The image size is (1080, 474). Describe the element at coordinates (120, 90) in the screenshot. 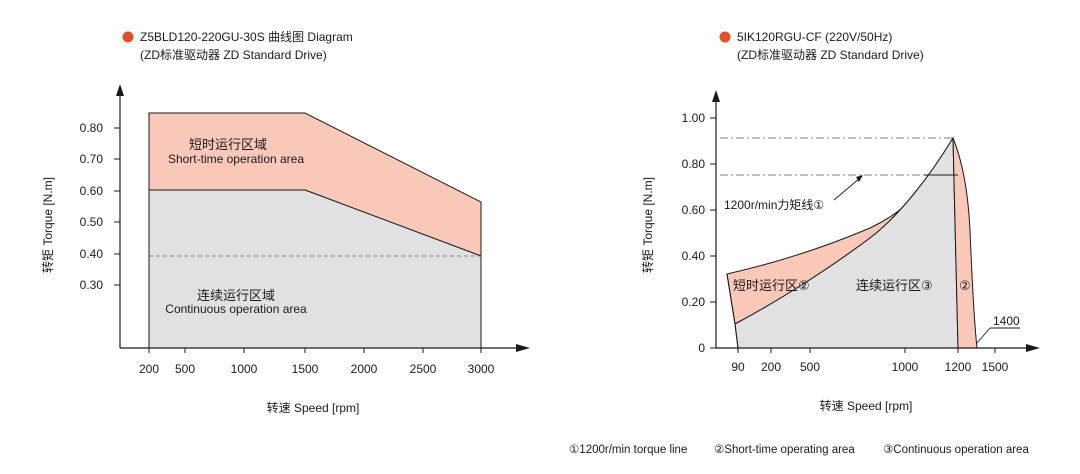

I see `left-y-axis-arrow` at that location.